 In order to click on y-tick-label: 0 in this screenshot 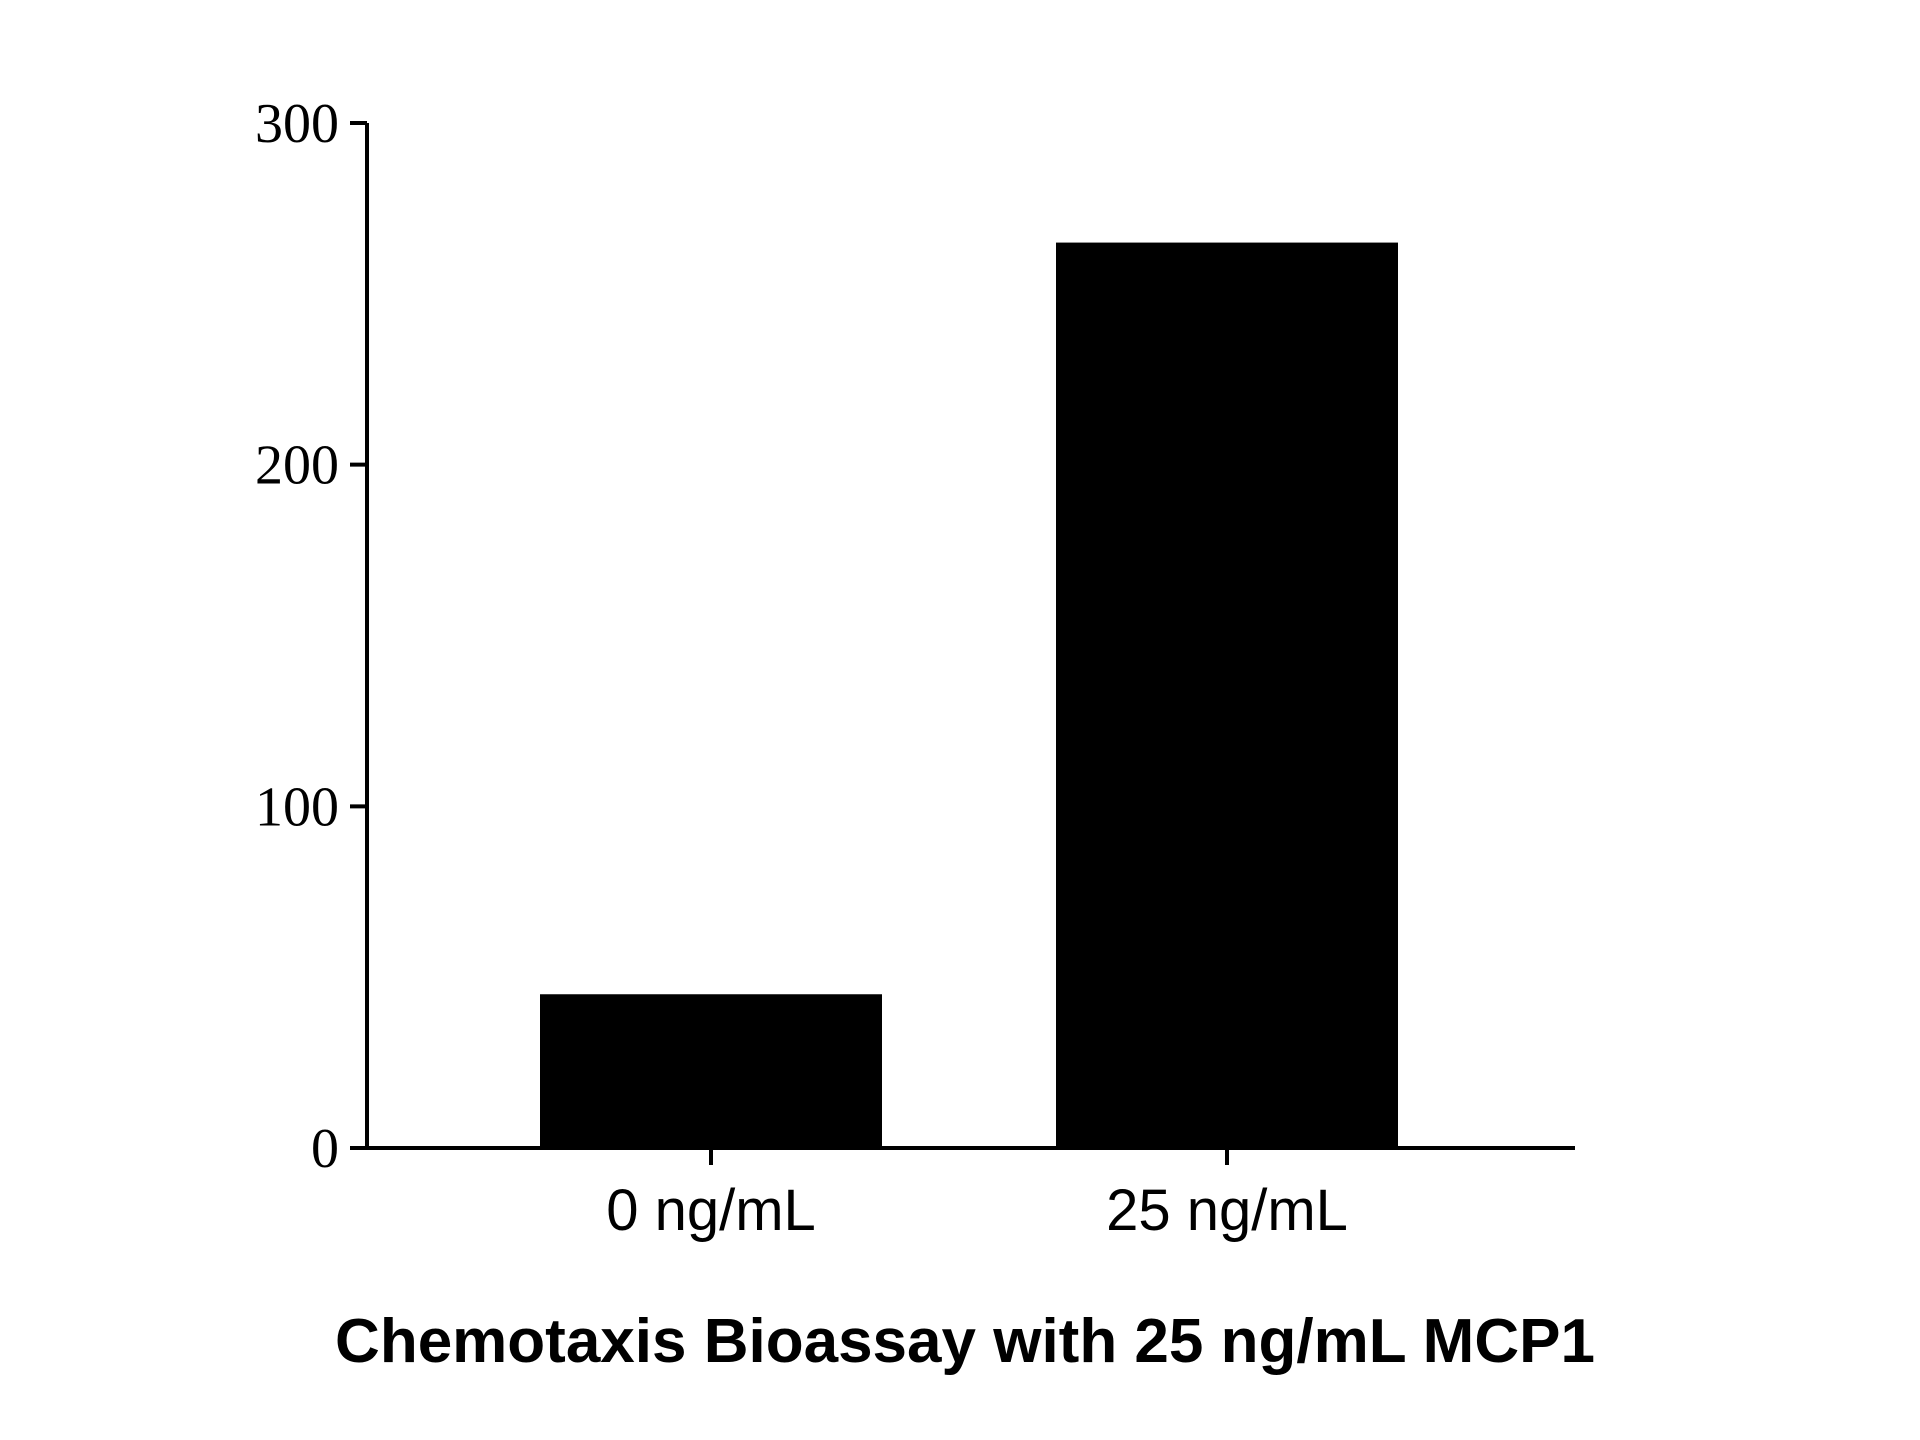, I will do `click(325, 1149)`.